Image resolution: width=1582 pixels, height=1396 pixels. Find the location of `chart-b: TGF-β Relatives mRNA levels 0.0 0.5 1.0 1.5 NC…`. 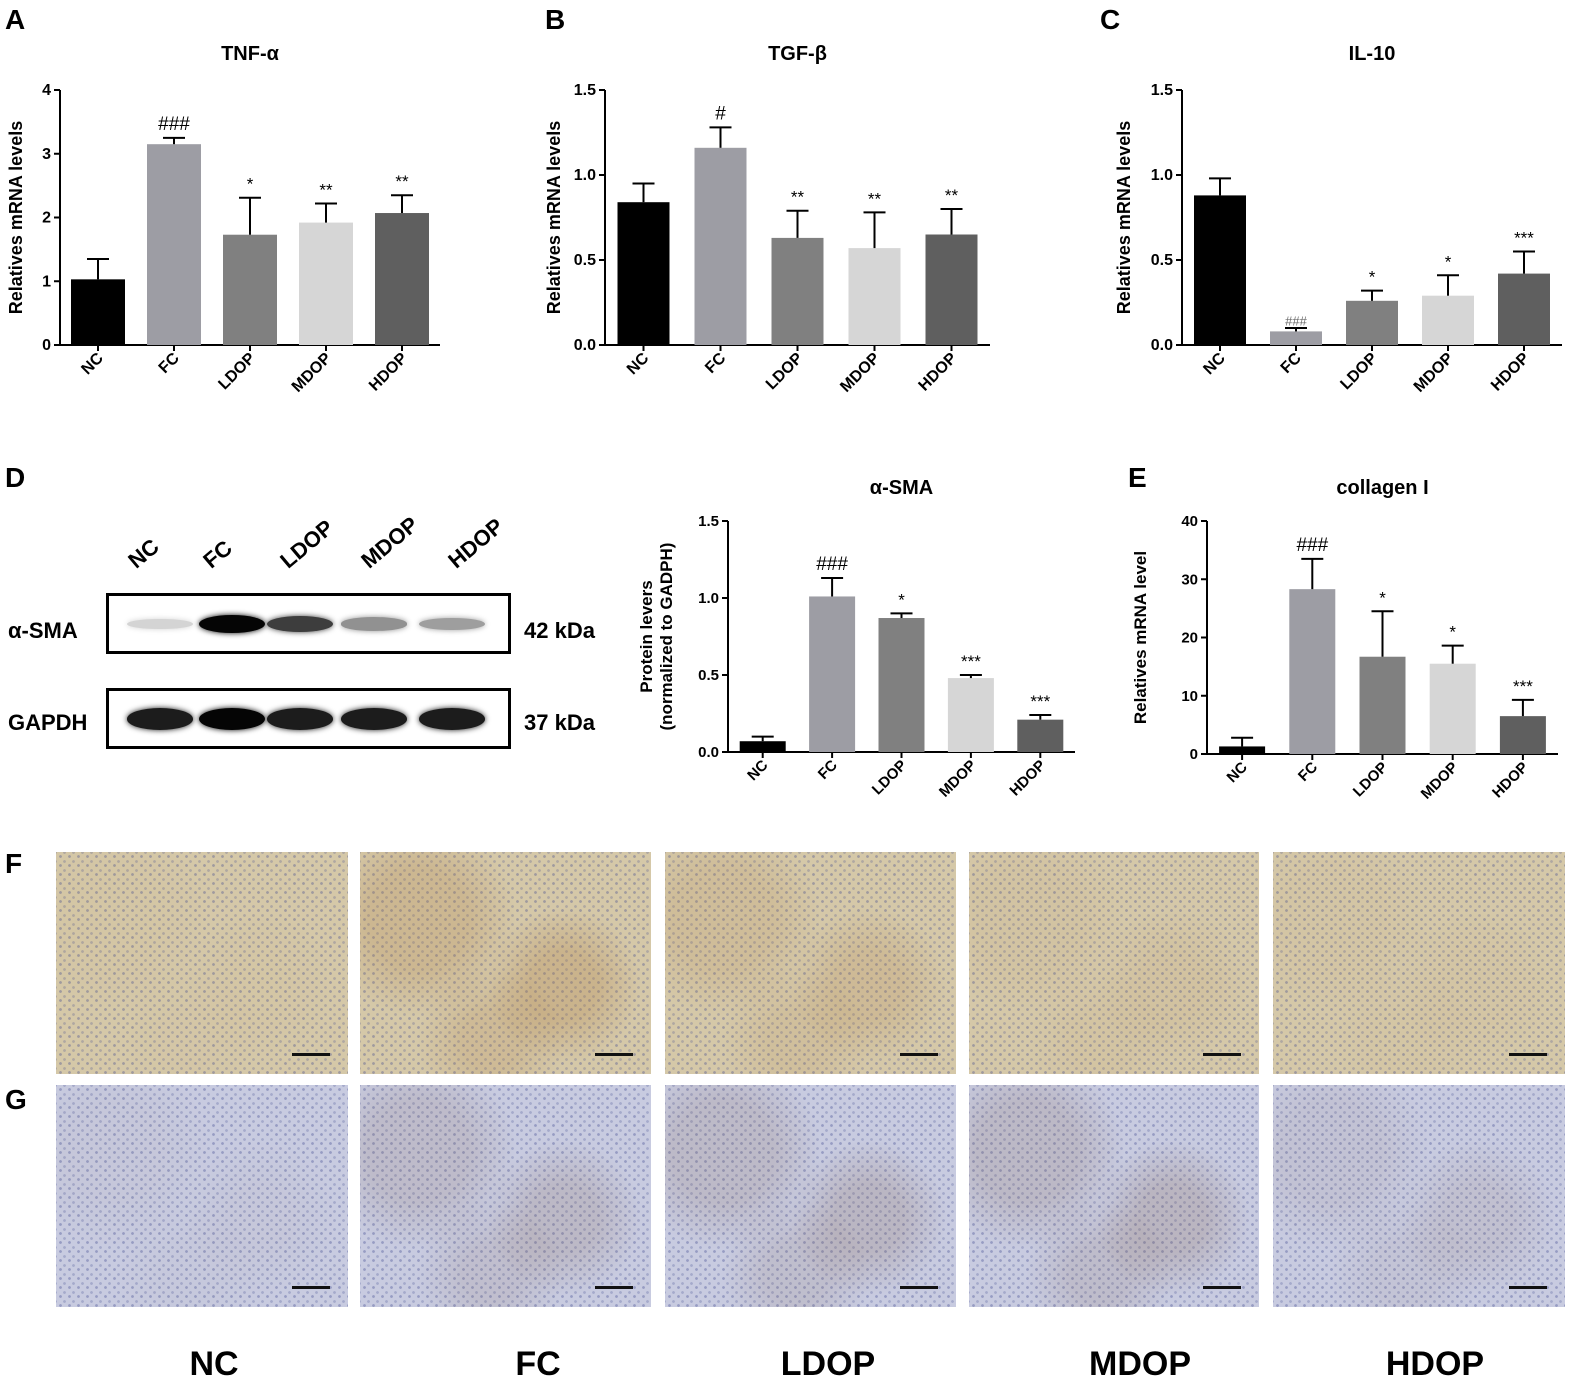

chart-b: TGF-β Relatives mRNA levels 0.0 0.5 1.0 1.5 NC… is located at coordinates (767, 219).